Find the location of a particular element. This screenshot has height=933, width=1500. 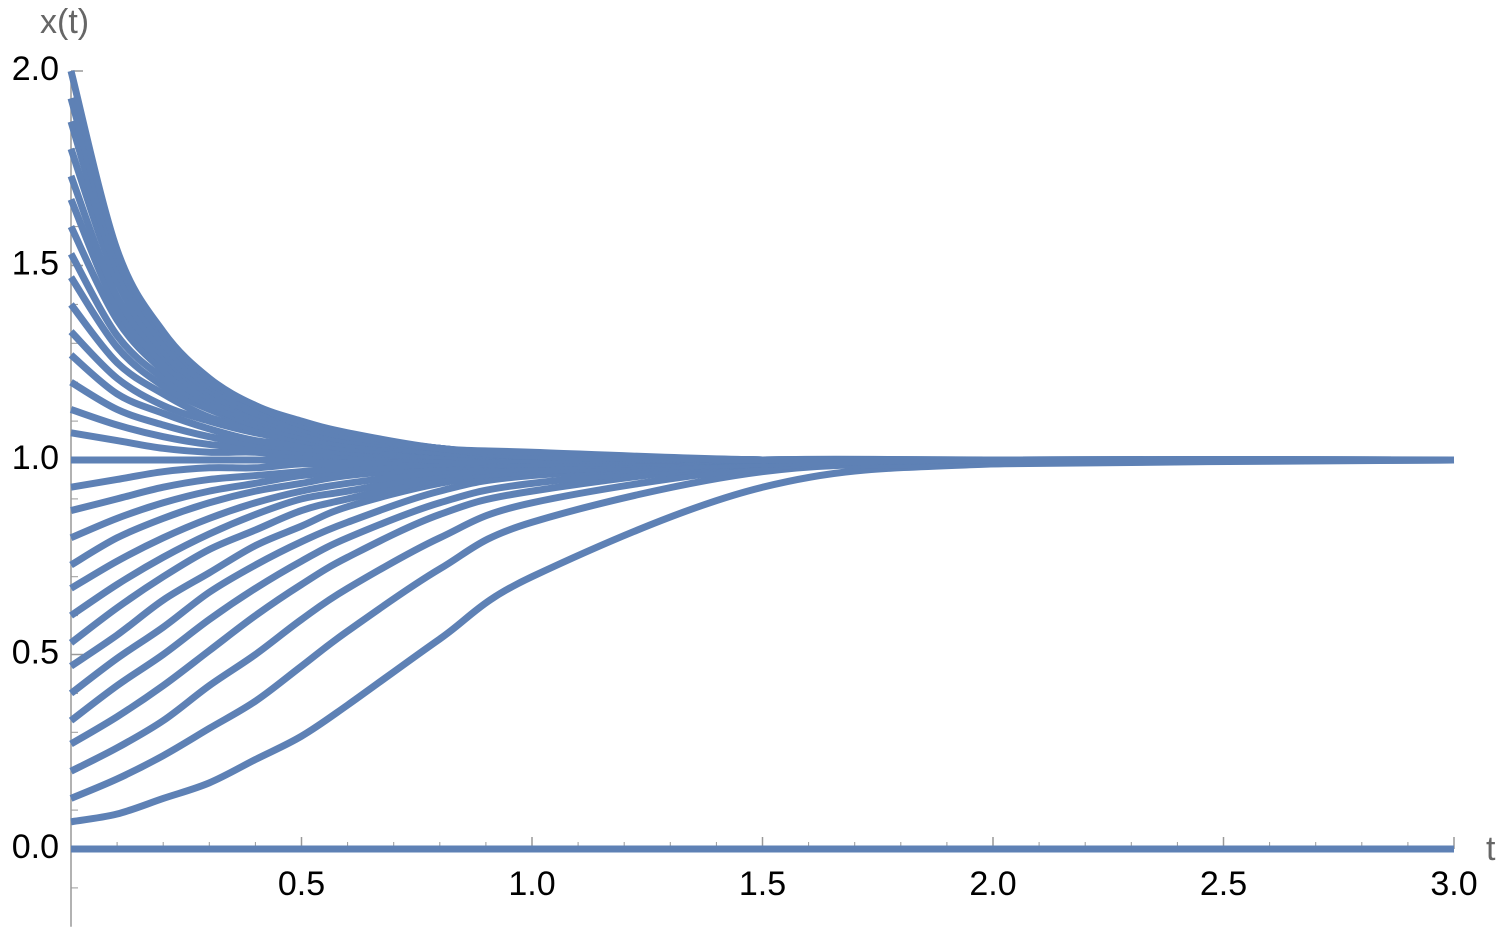

y-tick-label: 0.5 is located at coordinates (35, 652).